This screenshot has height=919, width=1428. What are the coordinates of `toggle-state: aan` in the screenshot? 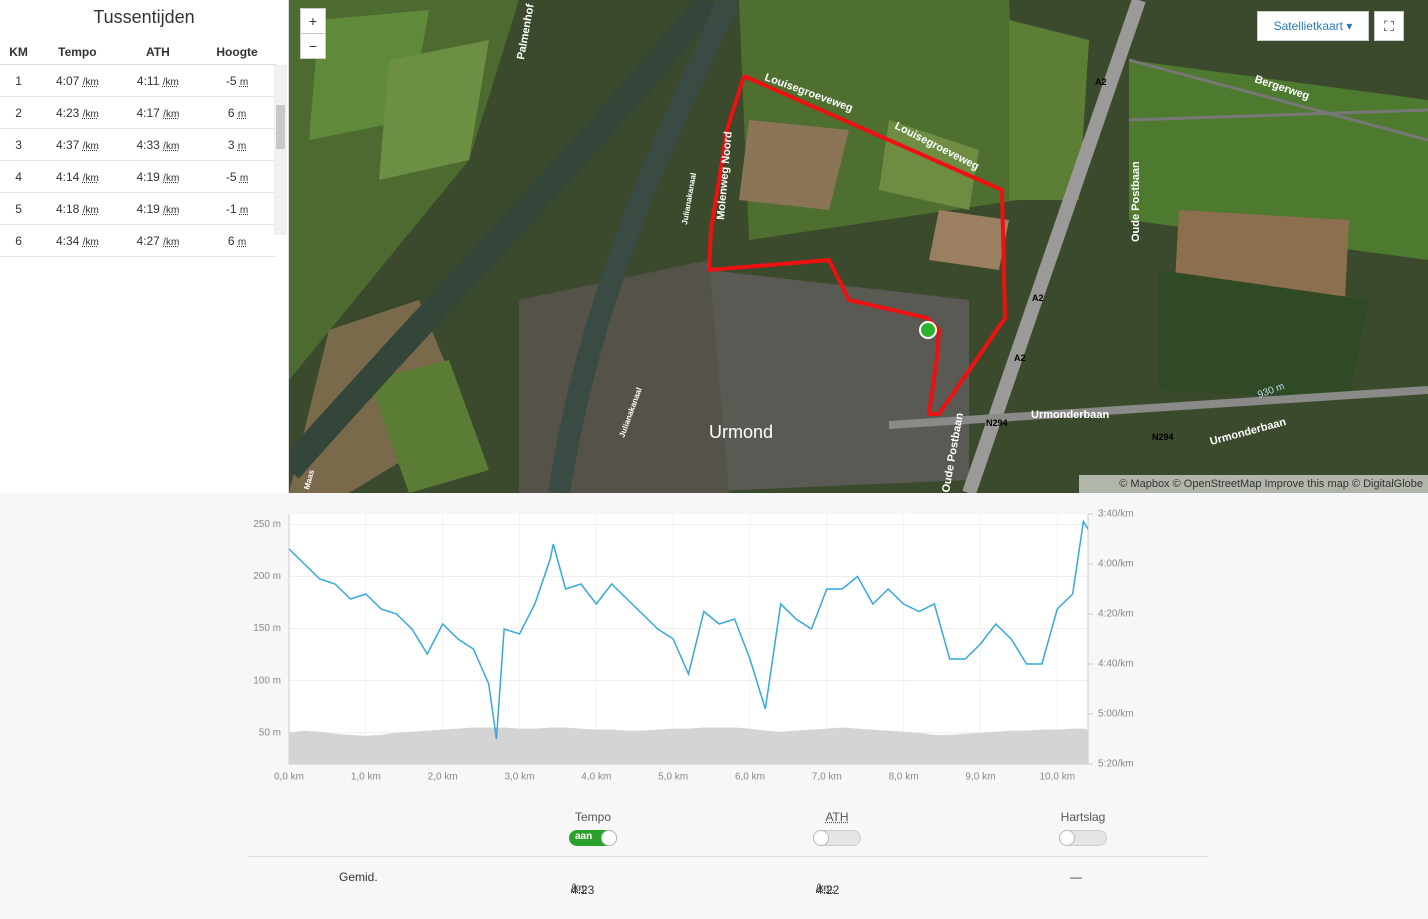 It's located at (584, 836).